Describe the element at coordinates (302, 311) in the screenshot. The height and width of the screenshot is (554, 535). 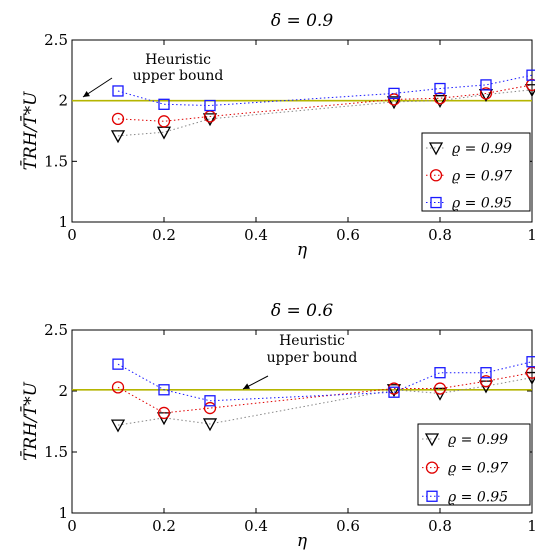
I see `chart-title: δ = 0.6` at that location.